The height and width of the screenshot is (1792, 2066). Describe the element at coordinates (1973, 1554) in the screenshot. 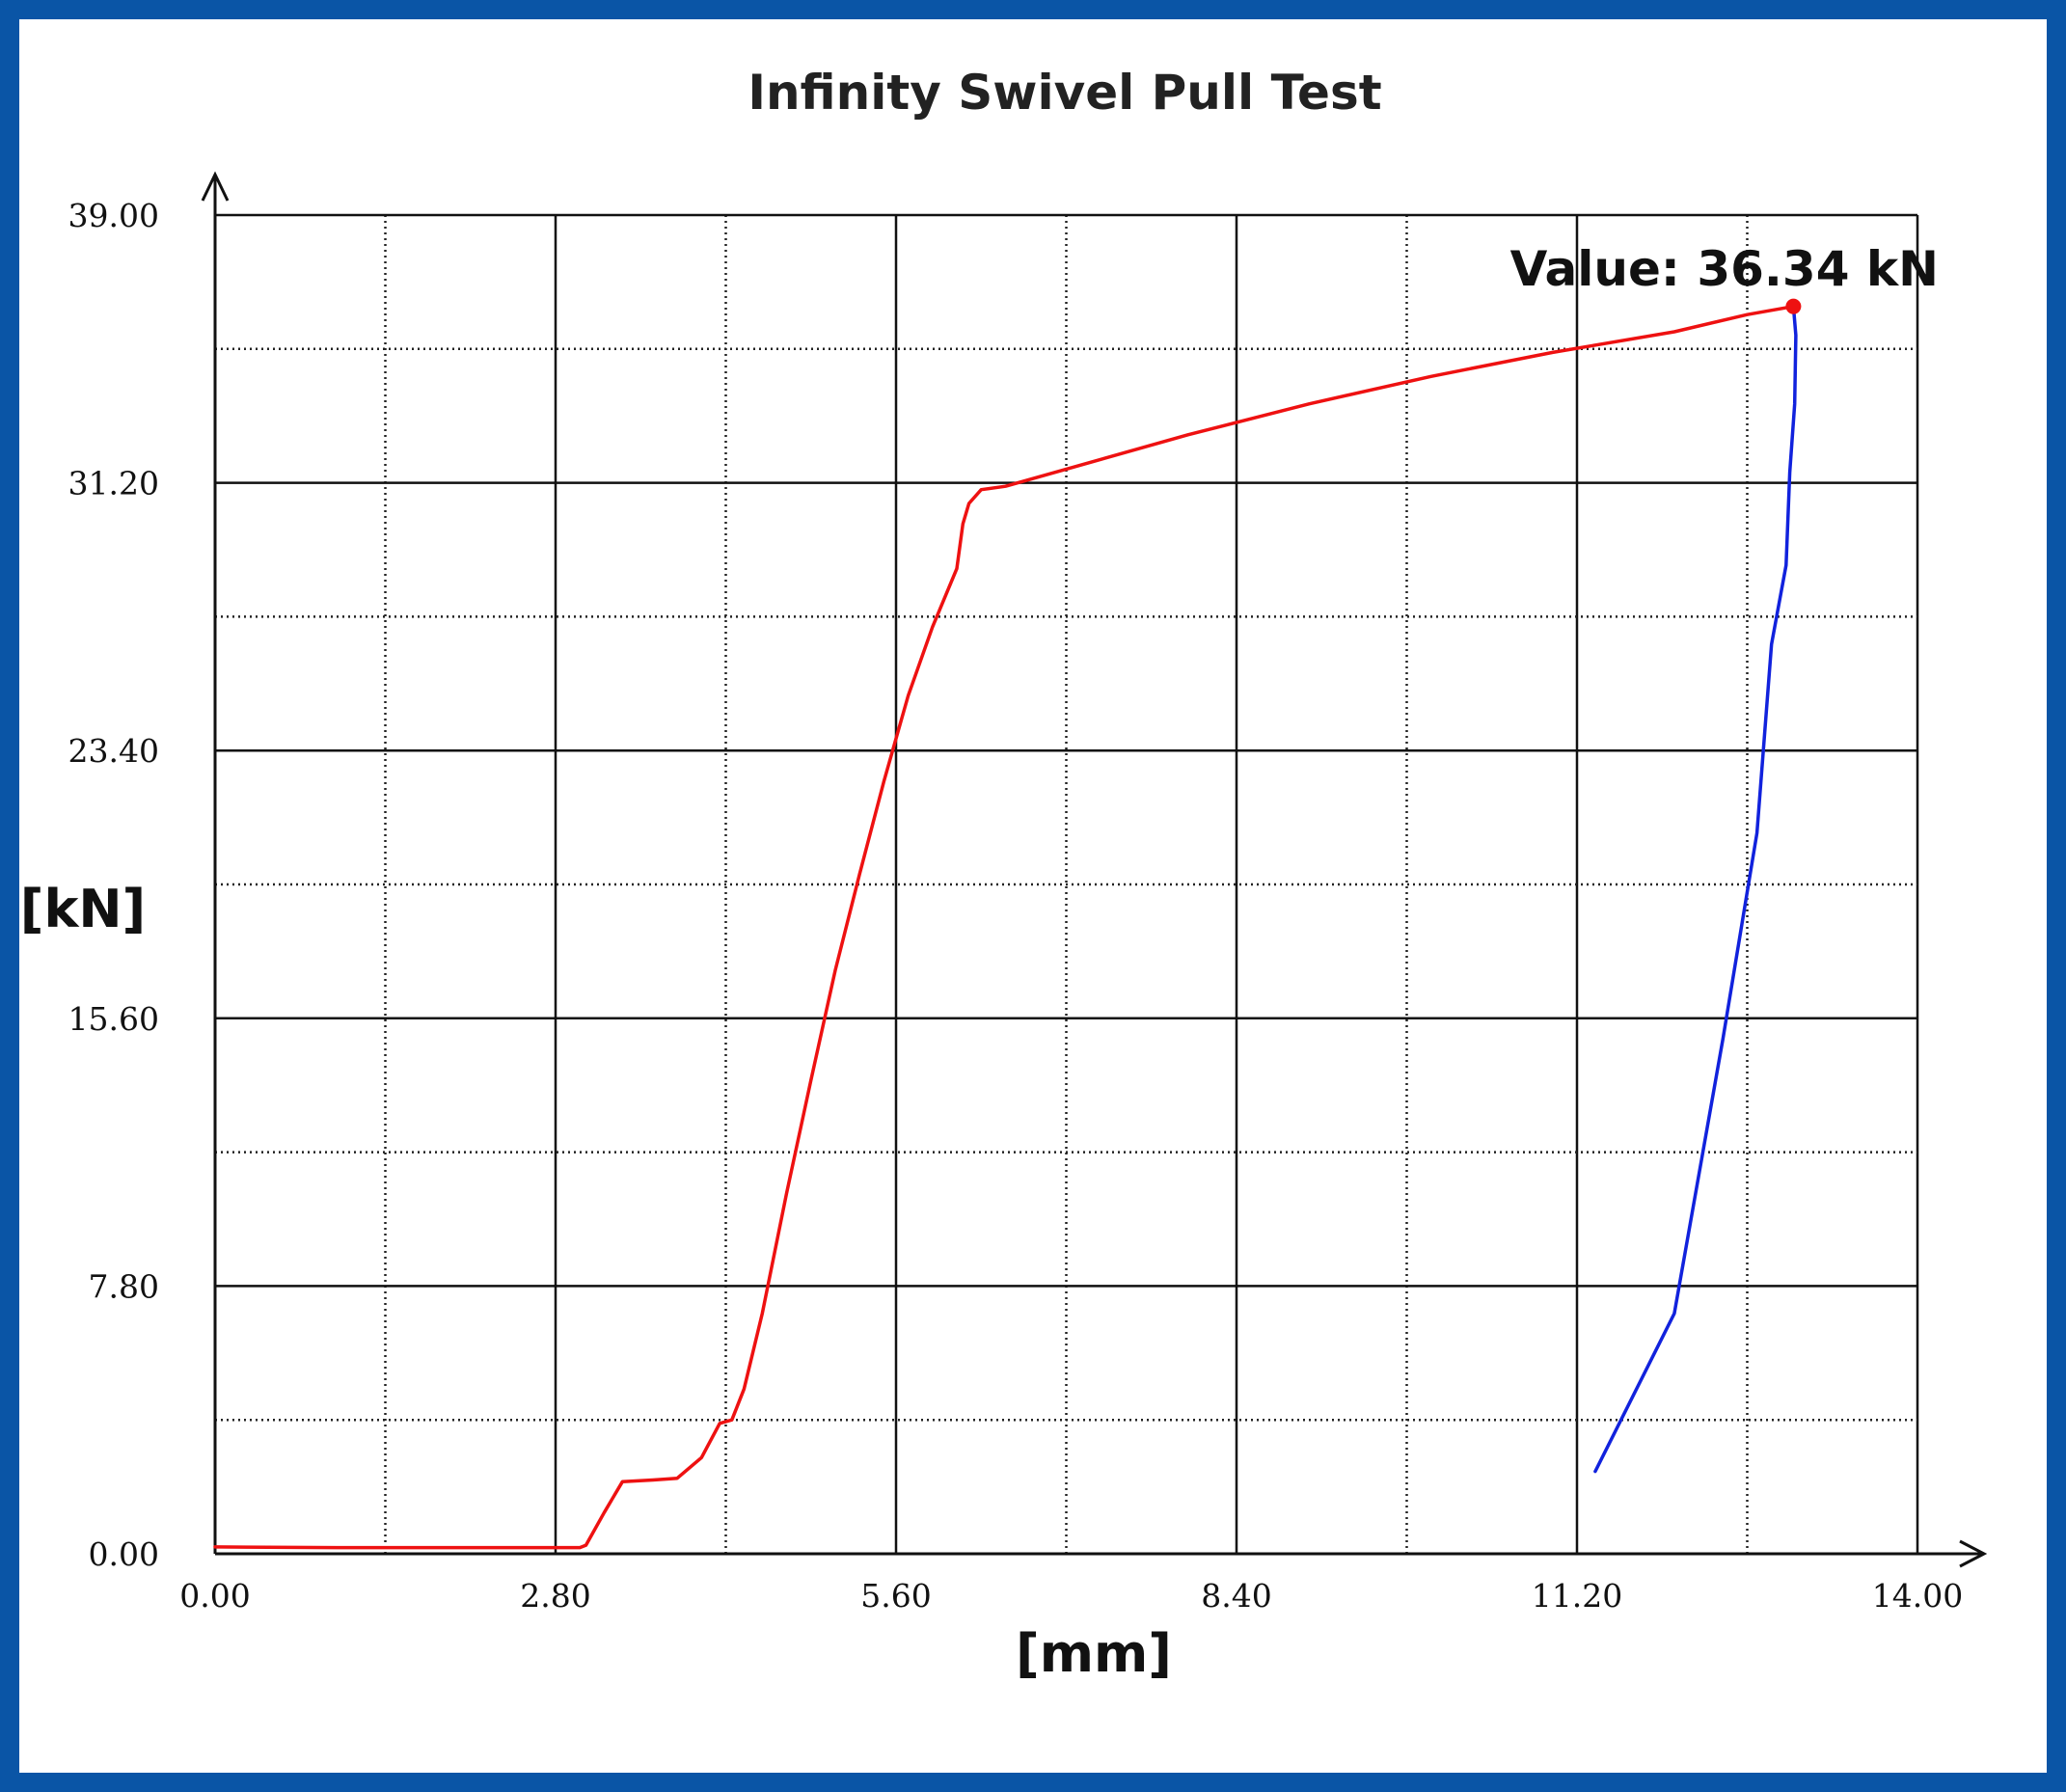

I see `x-axis-arrow` at that location.